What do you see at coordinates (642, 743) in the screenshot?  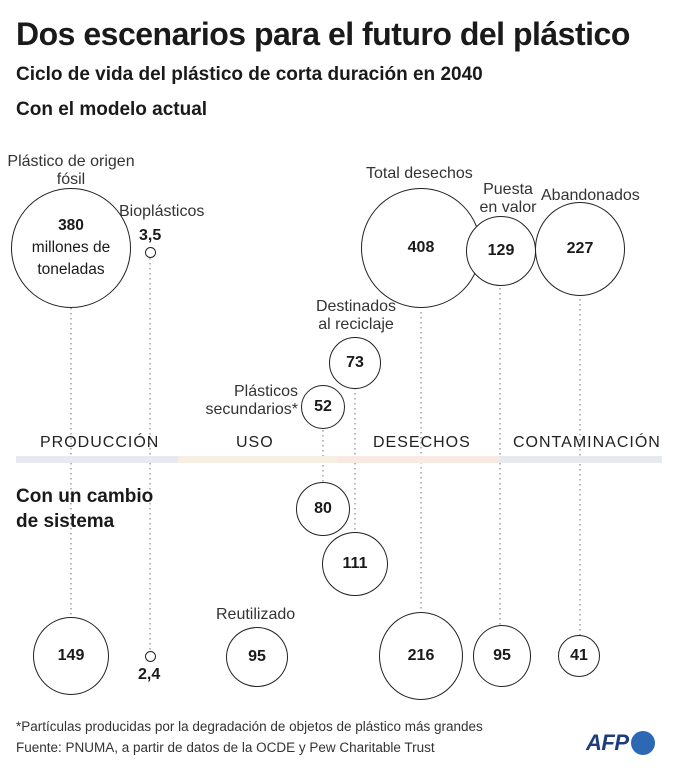 I see `afp-logo-dot-icon` at bounding box center [642, 743].